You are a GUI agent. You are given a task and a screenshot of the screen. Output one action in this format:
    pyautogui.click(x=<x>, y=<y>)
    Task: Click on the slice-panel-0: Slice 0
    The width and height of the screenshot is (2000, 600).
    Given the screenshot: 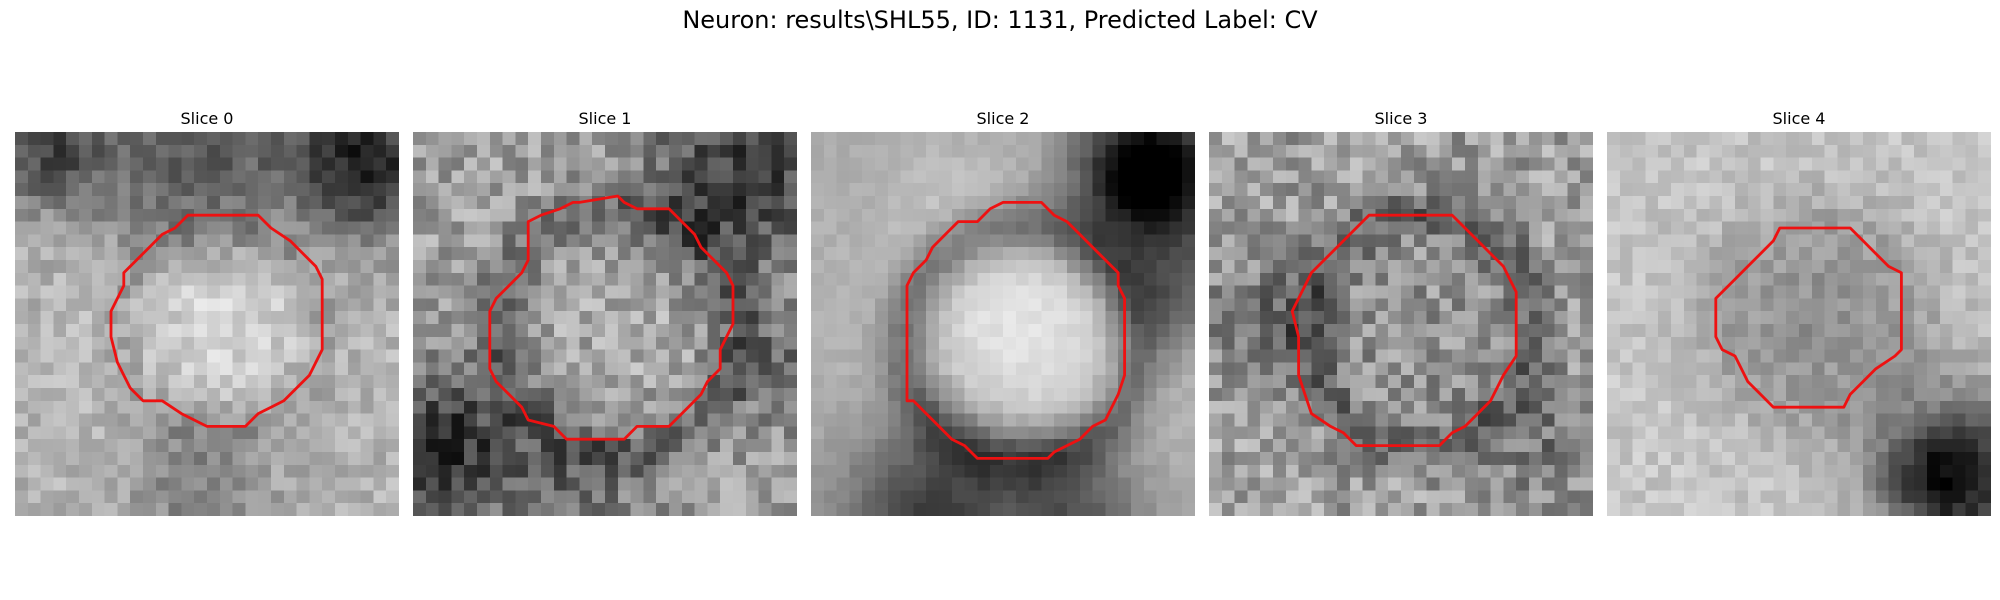 What is the action you would take?
    pyautogui.click(x=207, y=312)
    